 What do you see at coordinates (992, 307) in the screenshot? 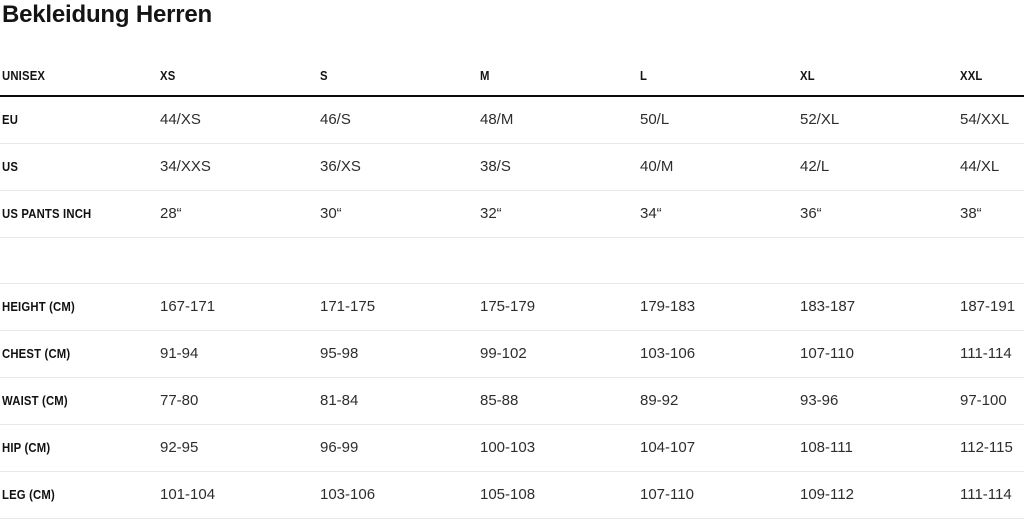
I see `size-cell: 187-191` at bounding box center [992, 307].